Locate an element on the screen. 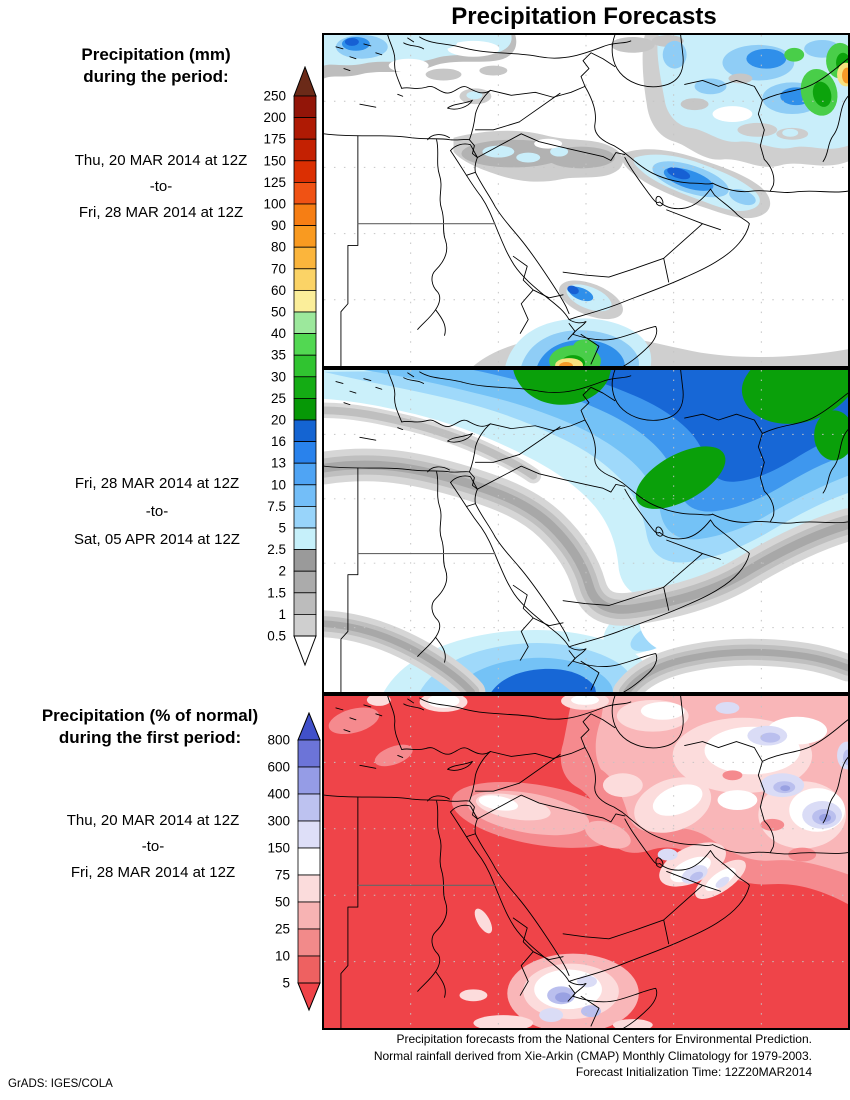 The width and height of the screenshot is (850, 1100). panel1-date-from: Thu, 20 MAR 2014 at 12Z is located at coordinates (161, 160).